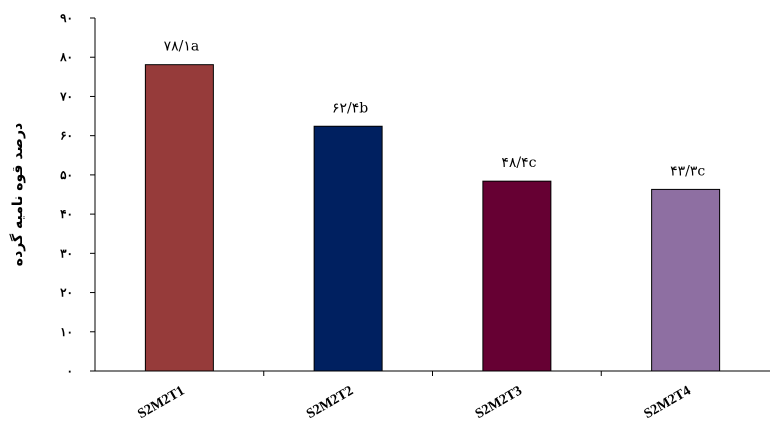  Describe the element at coordinates (66, 253) in the screenshot. I see `y-tick-label: ۳۰` at that location.